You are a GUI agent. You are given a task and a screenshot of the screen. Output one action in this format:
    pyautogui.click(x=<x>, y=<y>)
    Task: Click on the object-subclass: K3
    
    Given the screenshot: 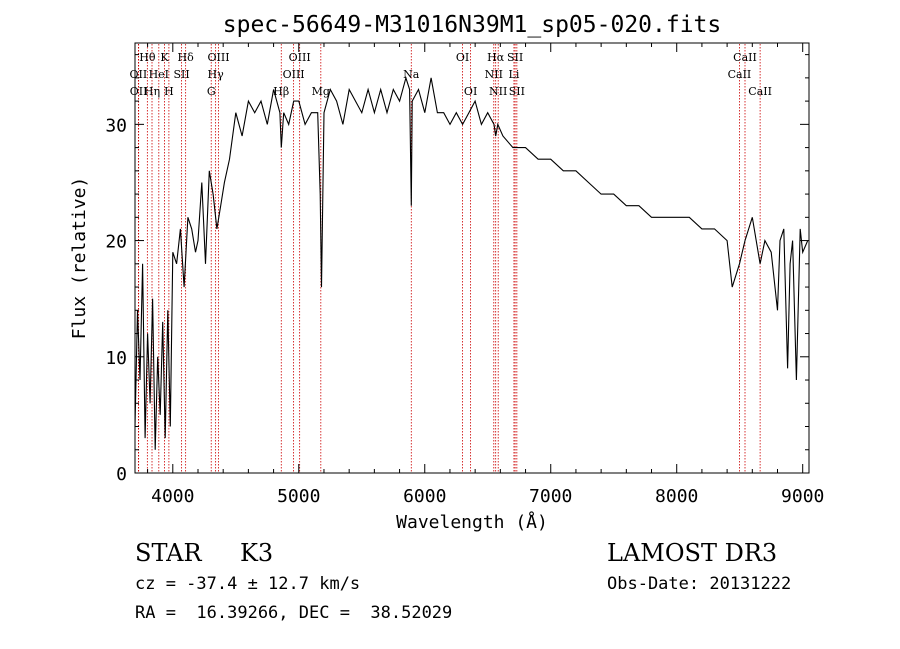 What is the action you would take?
    pyautogui.click(x=257, y=553)
    